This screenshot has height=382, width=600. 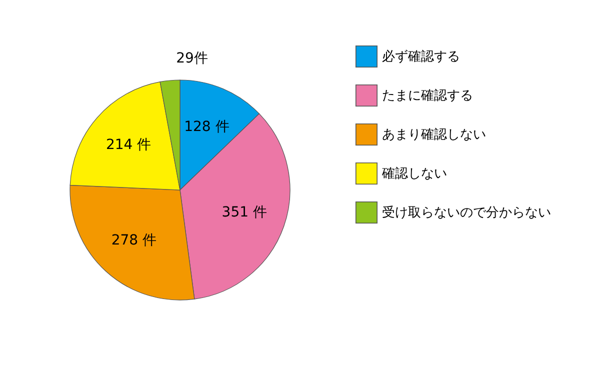 I want to click on data-label: 128 件, so click(x=207, y=127).